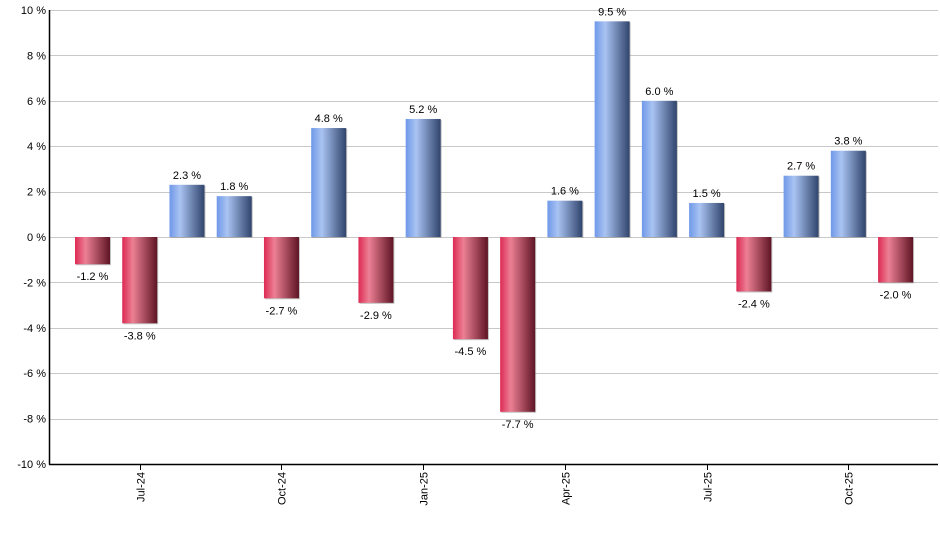  Describe the element at coordinates (423, 110) in the screenshot. I see `data-label: 5.2 %` at that location.